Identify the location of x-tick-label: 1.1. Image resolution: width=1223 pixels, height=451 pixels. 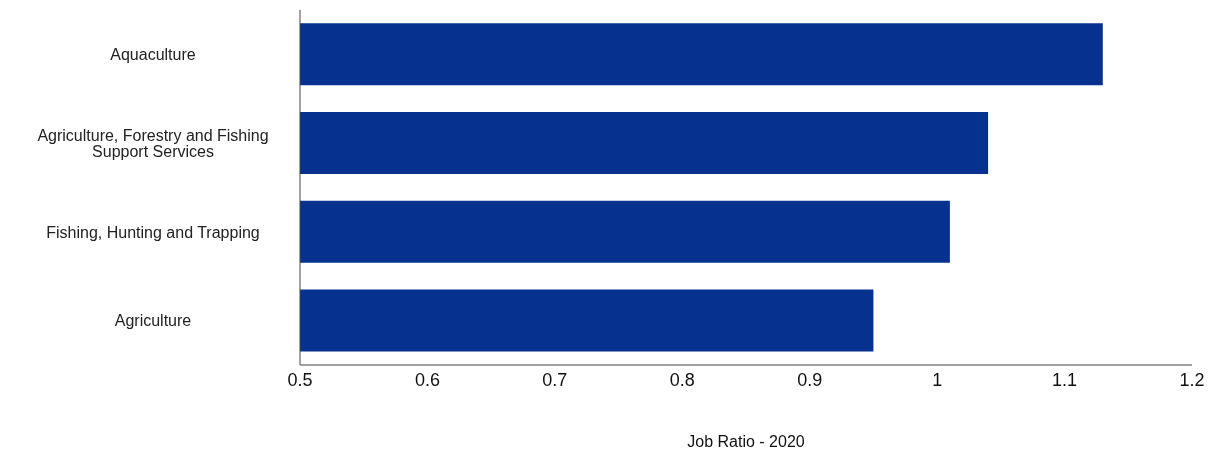
(1065, 379).